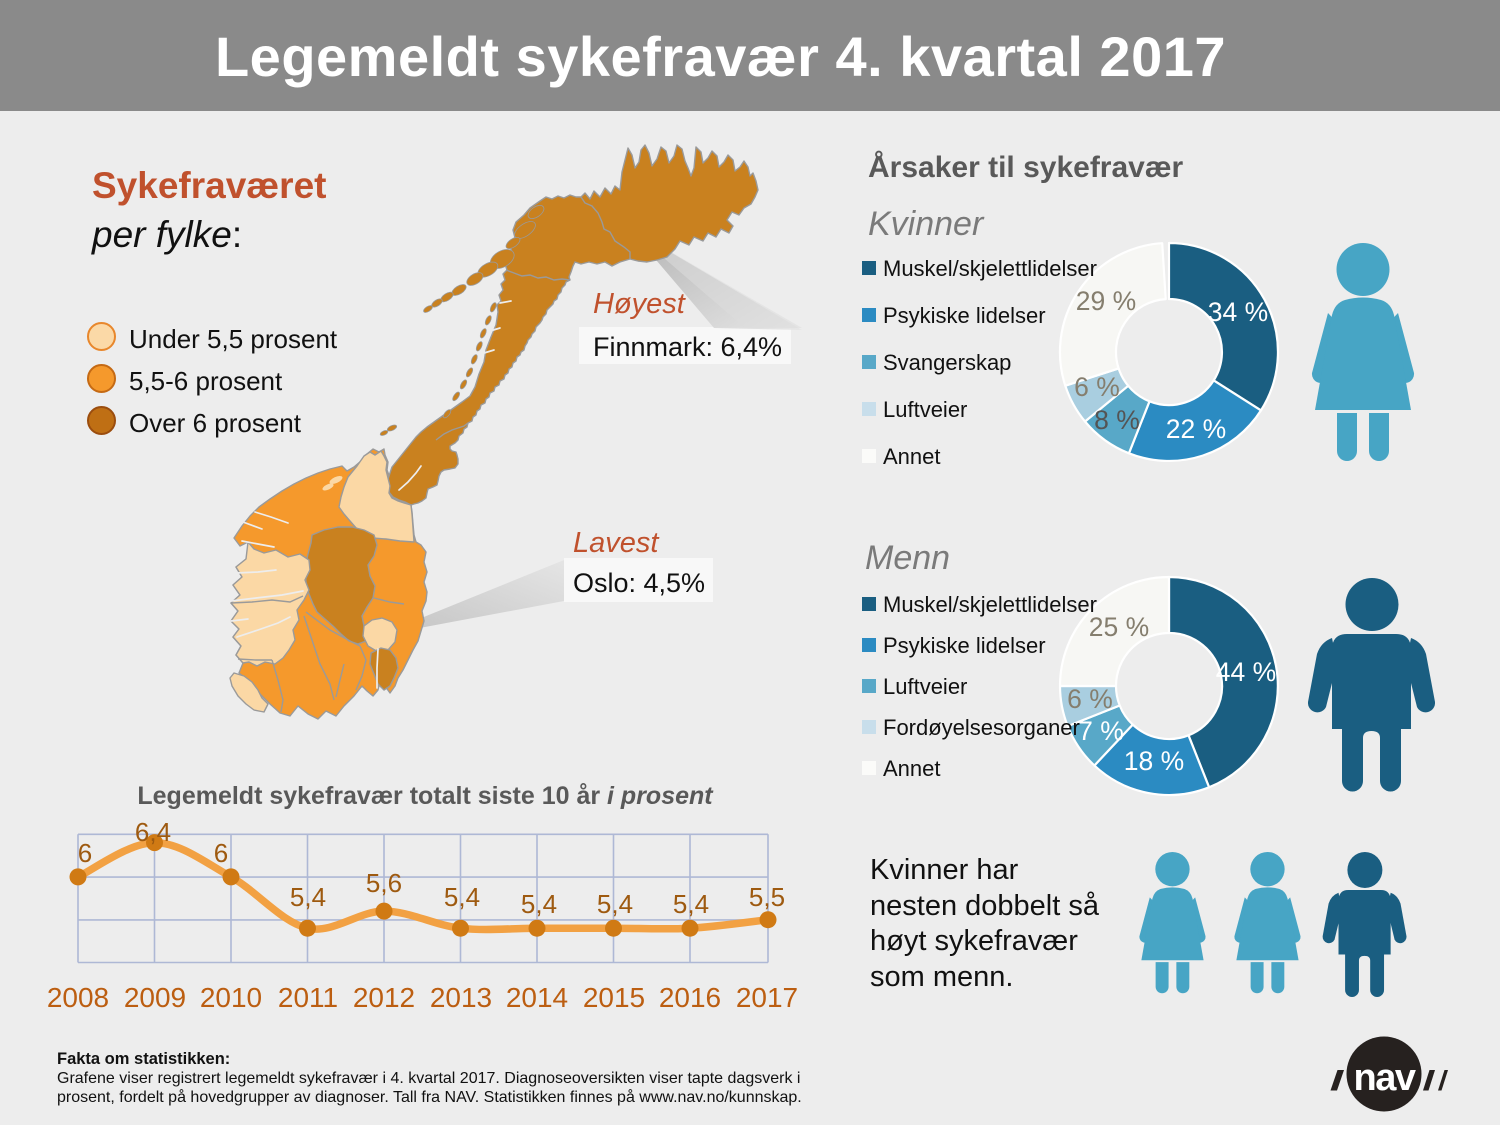 This screenshot has width=1500, height=1125. Describe the element at coordinates (1196, 429) in the screenshot. I see `svg-text: 22 %` at that location.